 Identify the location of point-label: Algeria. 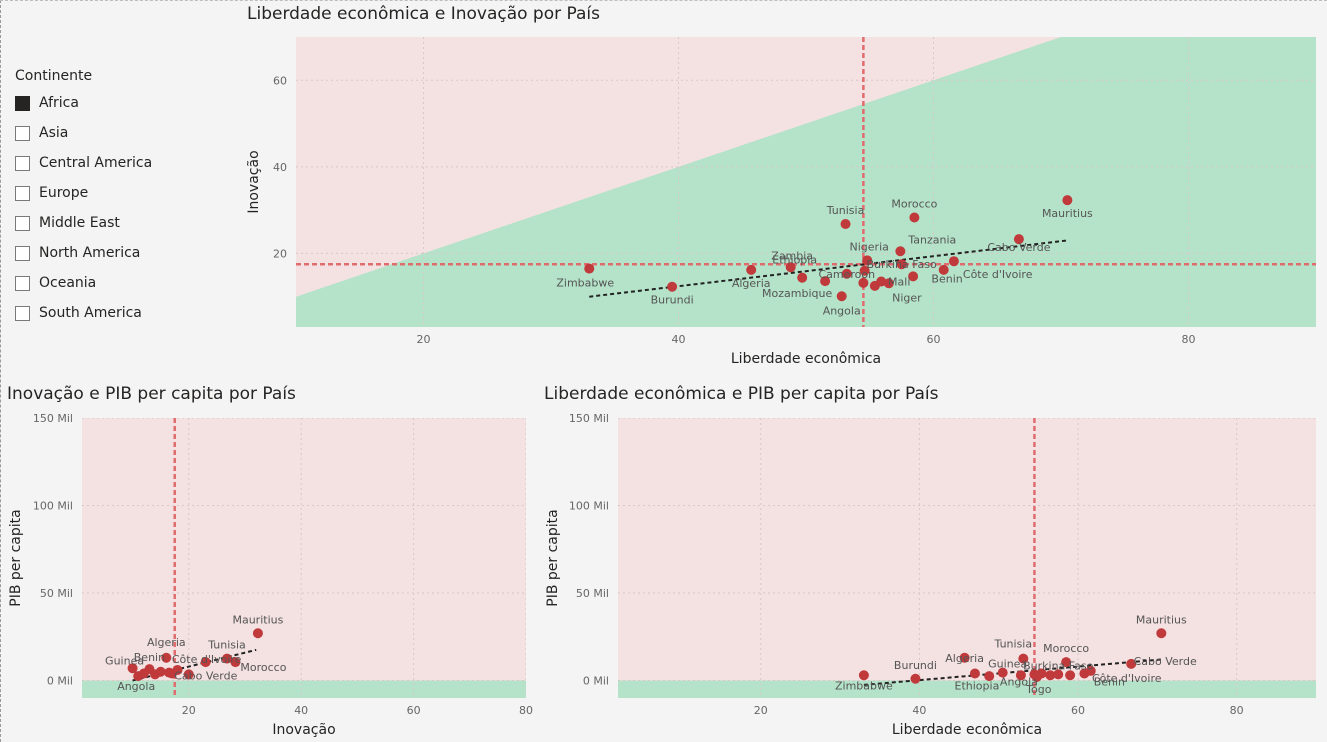
(166, 642).